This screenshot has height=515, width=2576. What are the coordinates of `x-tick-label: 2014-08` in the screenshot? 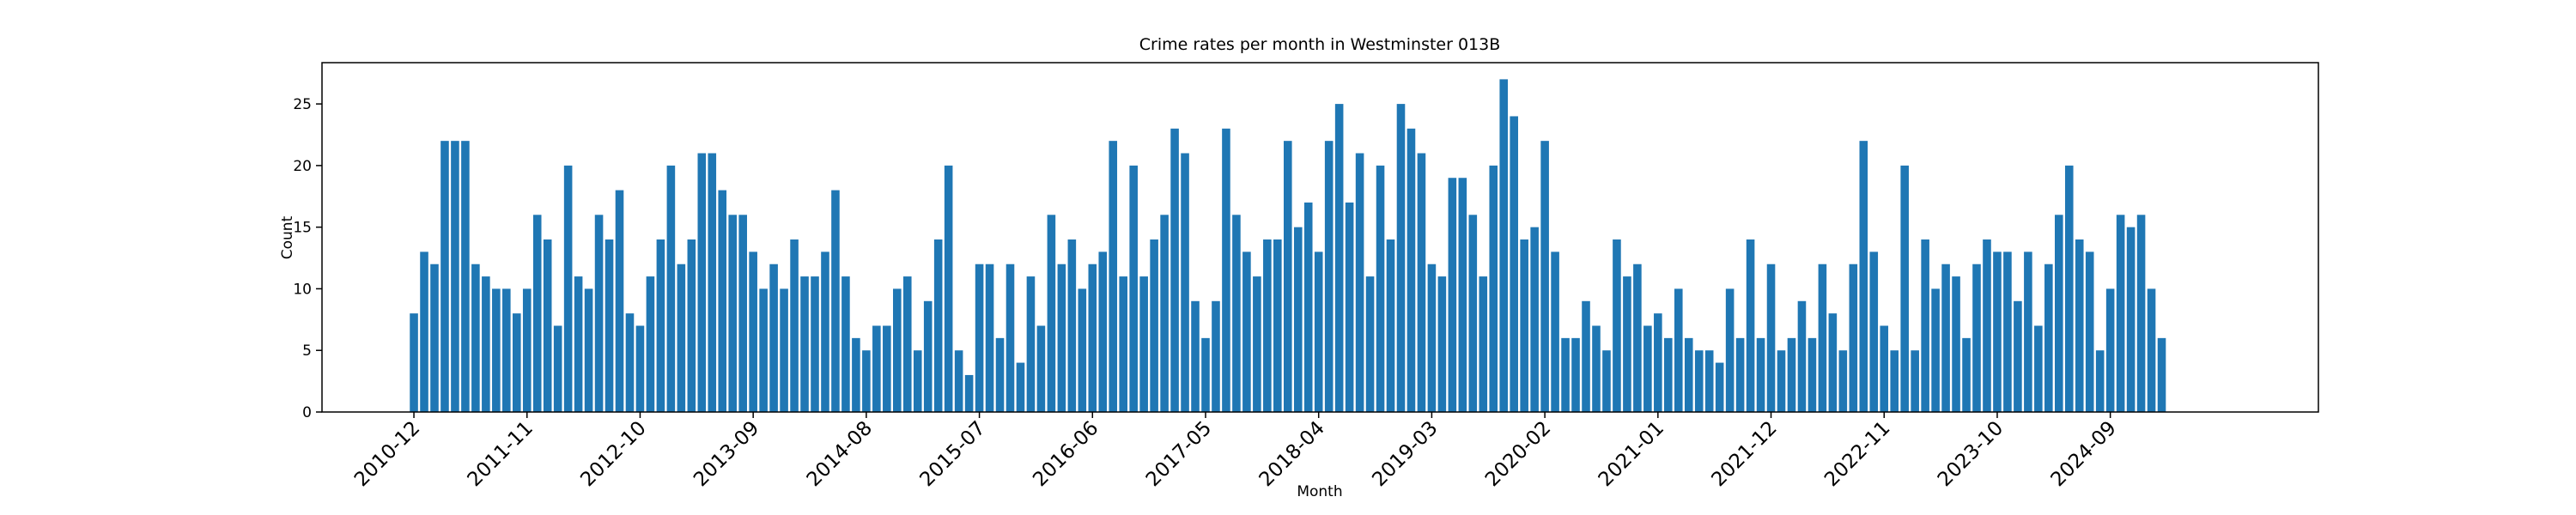 It's located at (840, 454).